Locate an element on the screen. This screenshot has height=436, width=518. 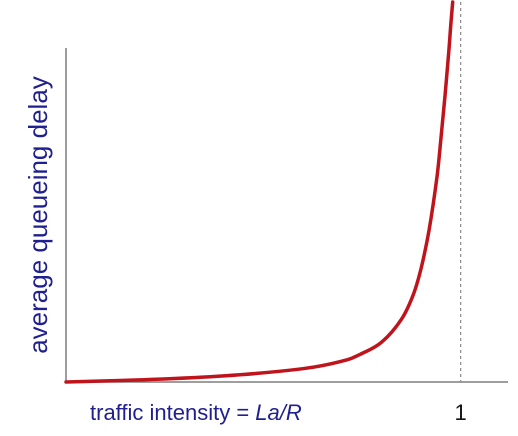
x-axis-label: traffic intensity = La/R is located at coordinates (196, 412).